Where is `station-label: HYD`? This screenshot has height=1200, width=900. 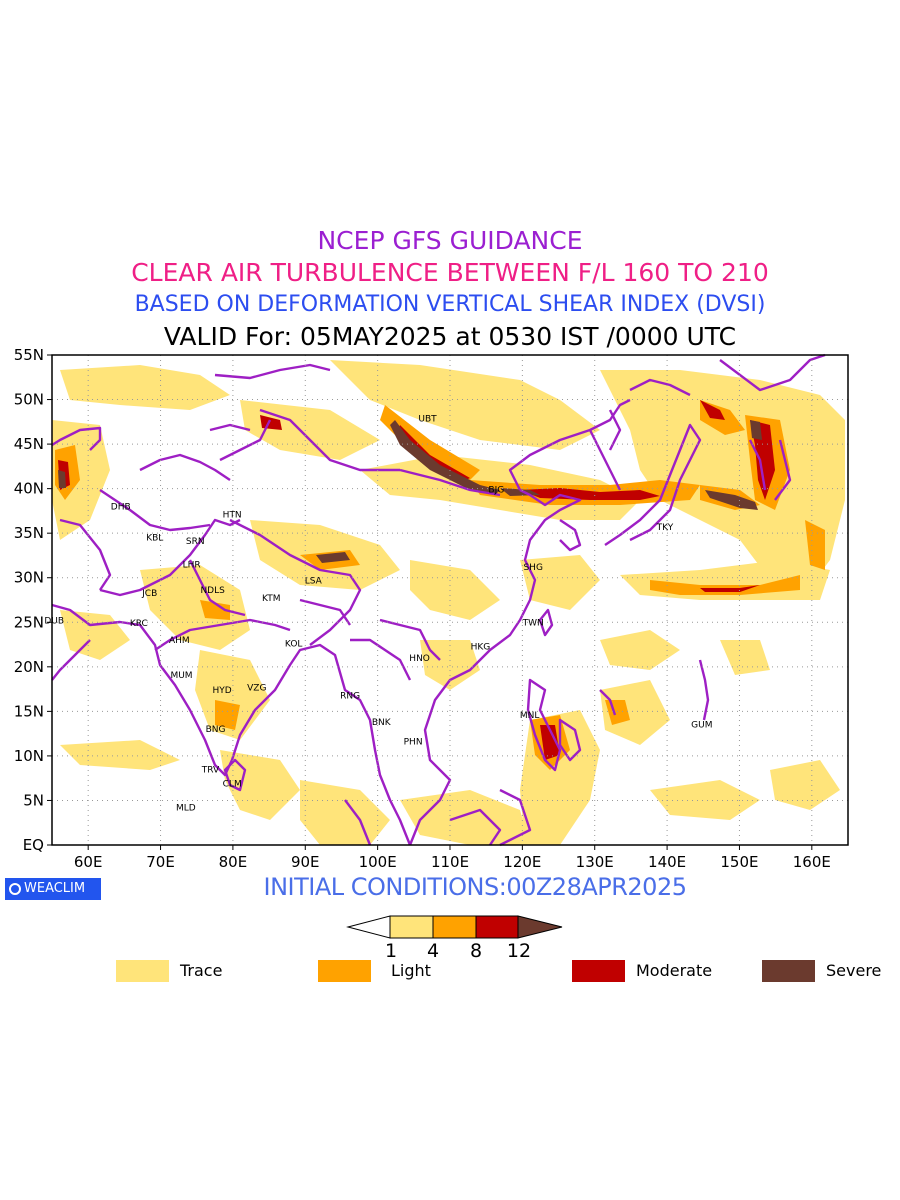
station-label: HYD is located at coordinates (221, 691).